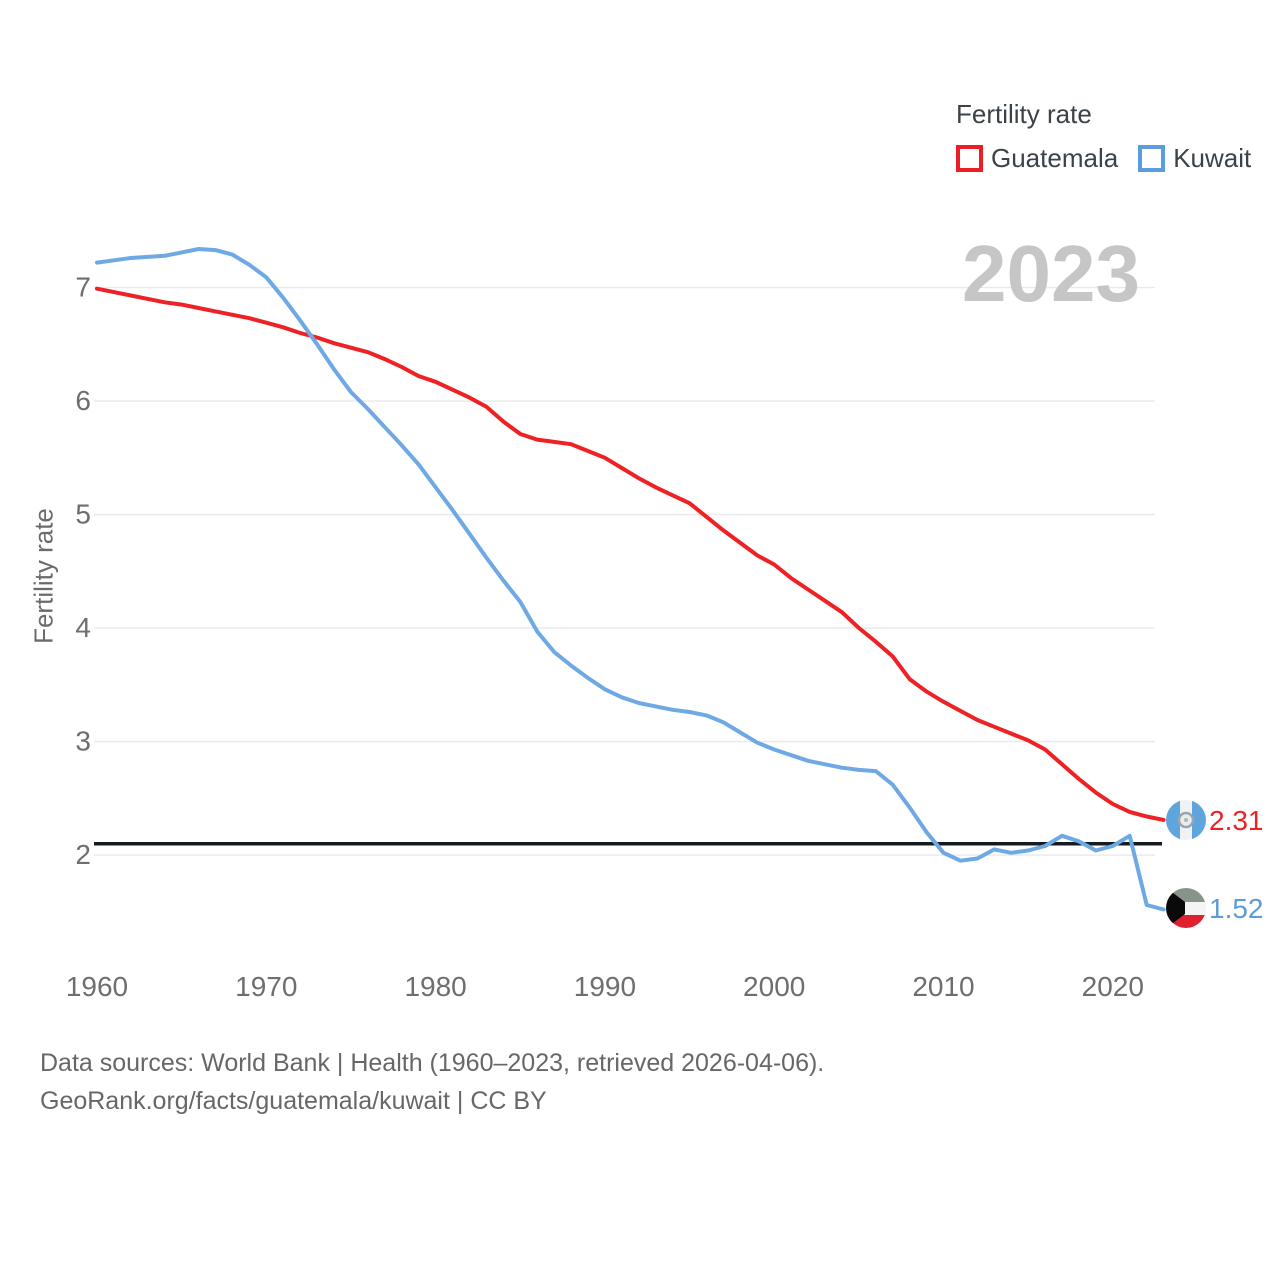 Image resolution: width=1280 pixels, height=1280 pixels. What do you see at coordinates (1236, 820) in the screenshot?
I see `guatemala-end-value: 2.31` at bounding box center [1236, 820].